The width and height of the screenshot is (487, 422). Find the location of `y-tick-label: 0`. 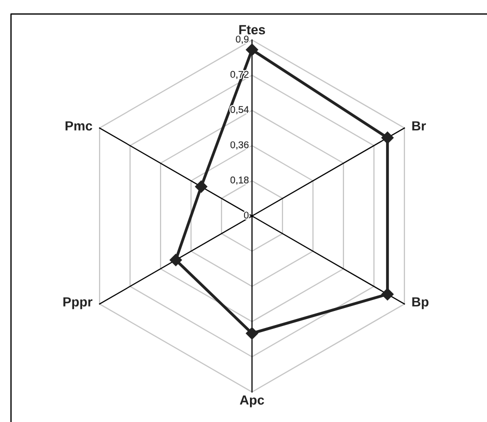

y-tick-label: 0 is located at coordinates (246, 215).